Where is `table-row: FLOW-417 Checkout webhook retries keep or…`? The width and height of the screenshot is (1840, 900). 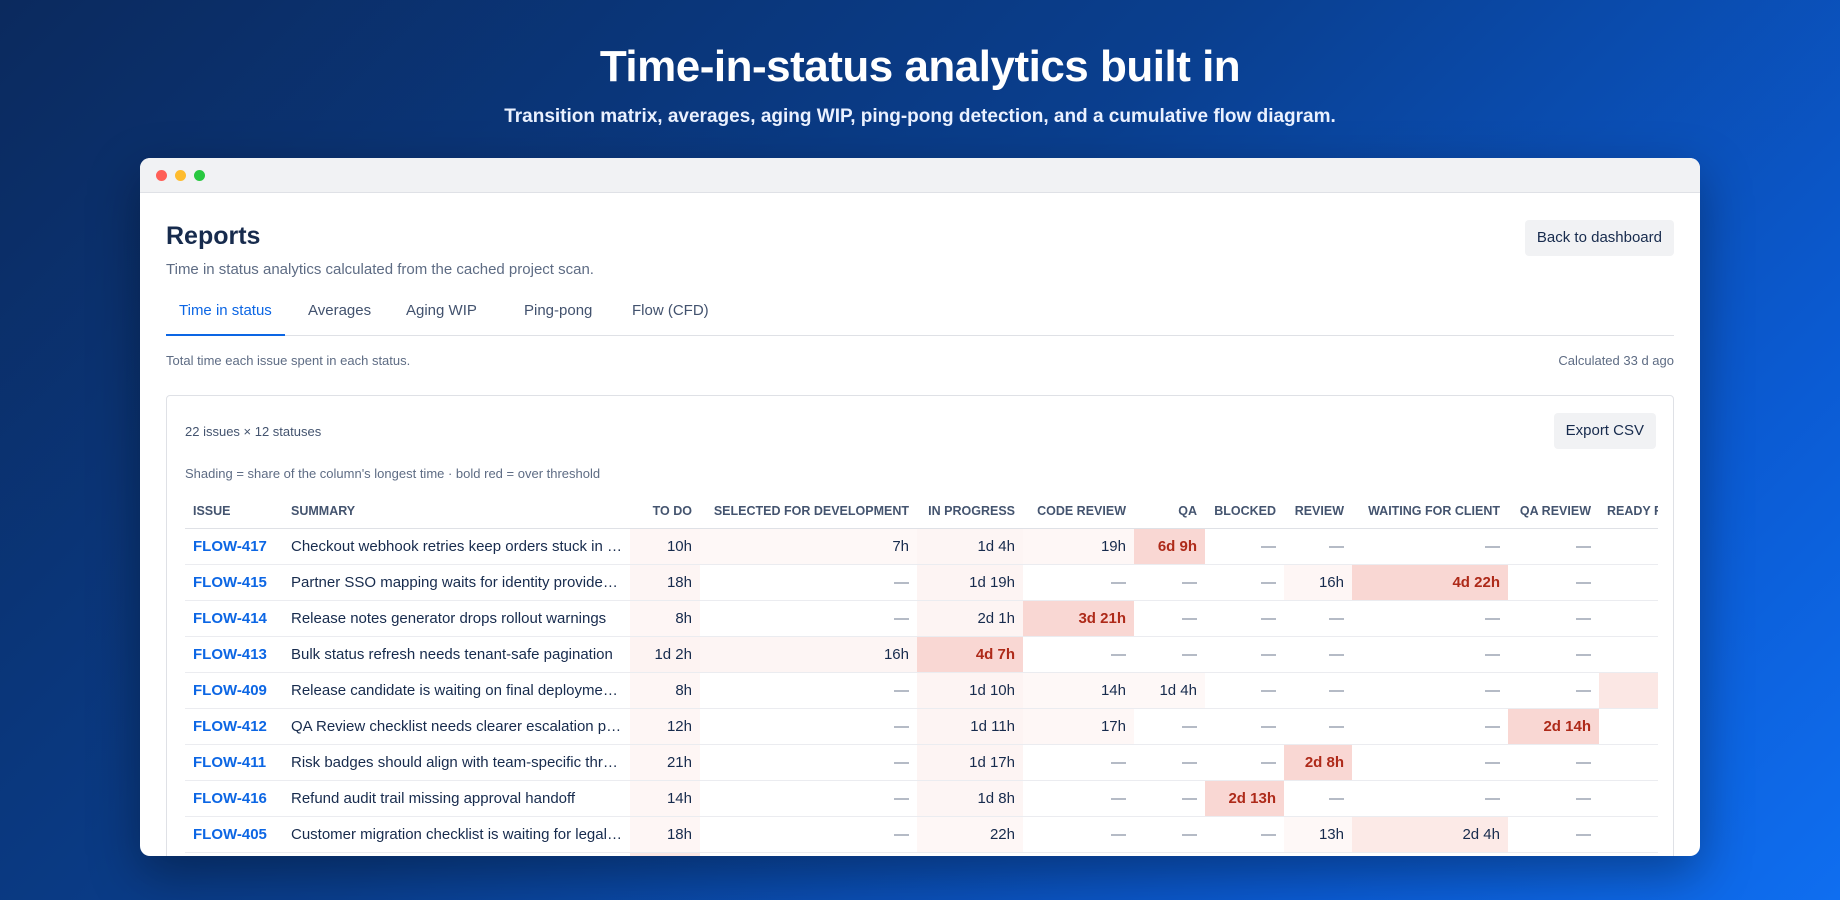 table-row: FLOW-417 Checkout webhook retries keep or… is located at coordinates (921, 546).